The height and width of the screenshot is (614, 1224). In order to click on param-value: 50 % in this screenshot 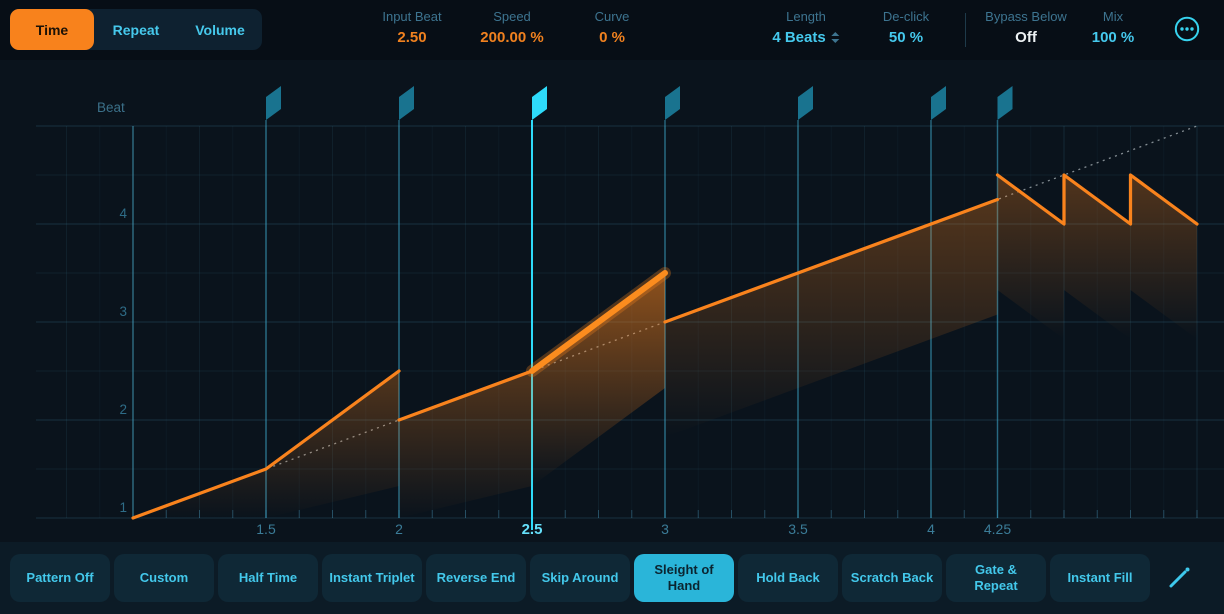, I will do `click(906, 37)`.